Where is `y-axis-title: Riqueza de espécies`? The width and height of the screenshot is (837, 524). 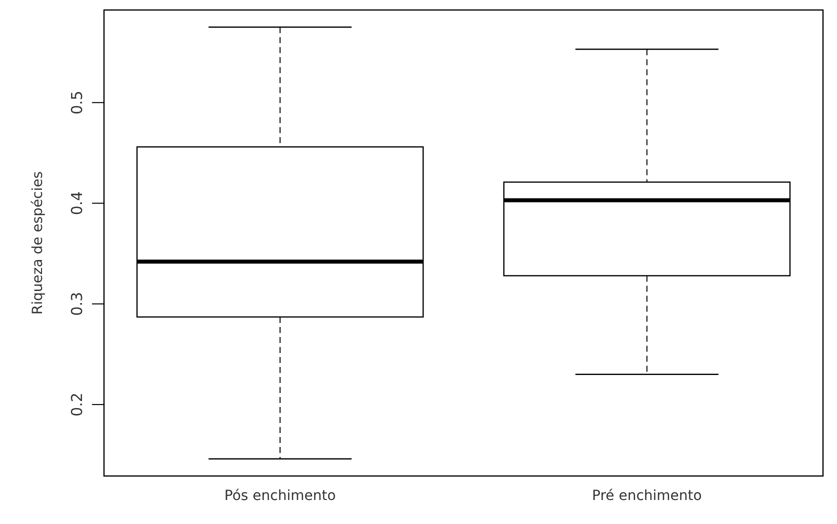
y-axis-title: Riqueza de espécies is located at coordinates (38, 243).